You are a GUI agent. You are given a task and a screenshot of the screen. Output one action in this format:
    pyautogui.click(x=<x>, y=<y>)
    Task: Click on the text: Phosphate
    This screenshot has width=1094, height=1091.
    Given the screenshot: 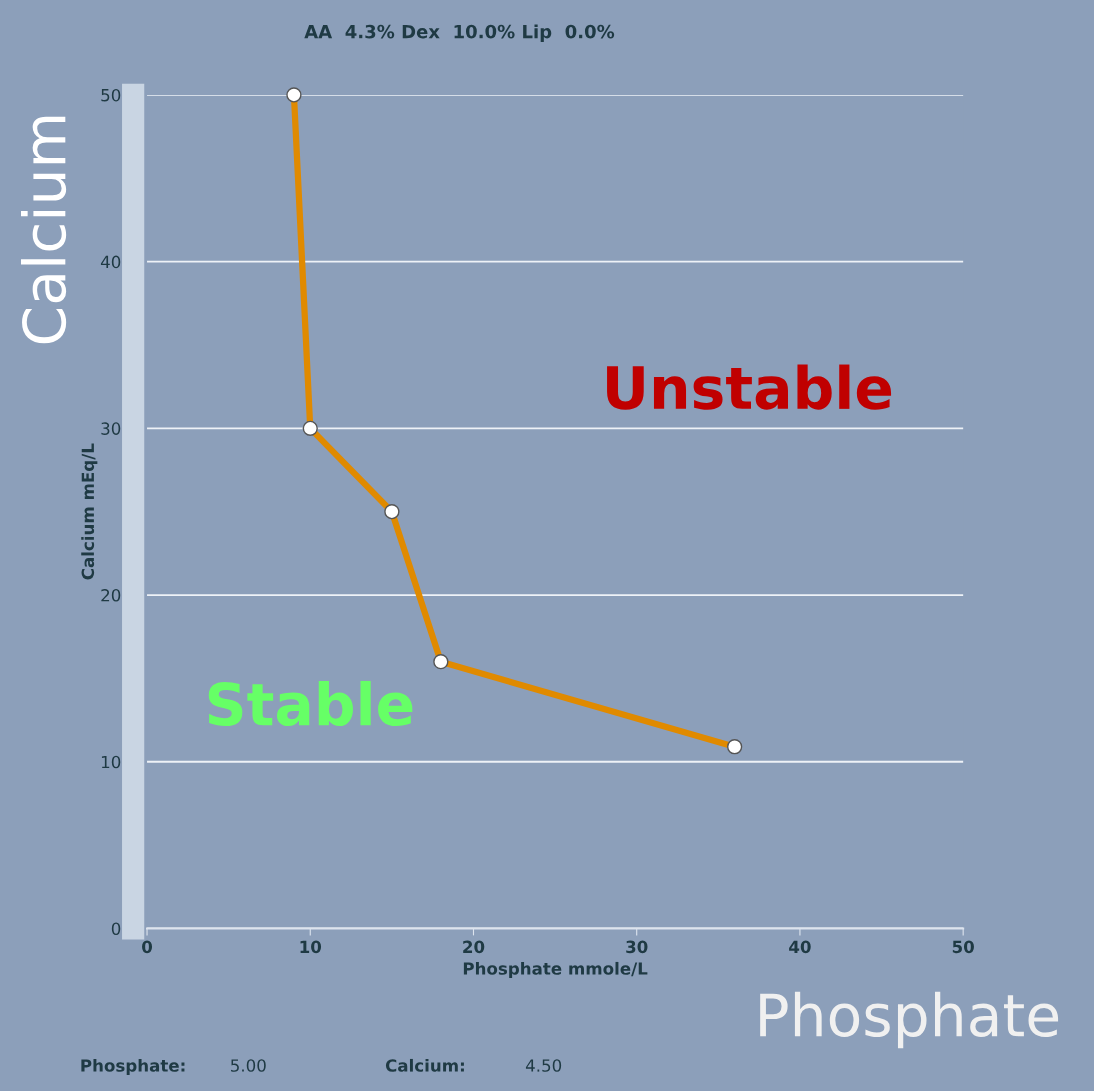 What is the action you would take?
    pyautogui.click(x=909, y=1020)
    